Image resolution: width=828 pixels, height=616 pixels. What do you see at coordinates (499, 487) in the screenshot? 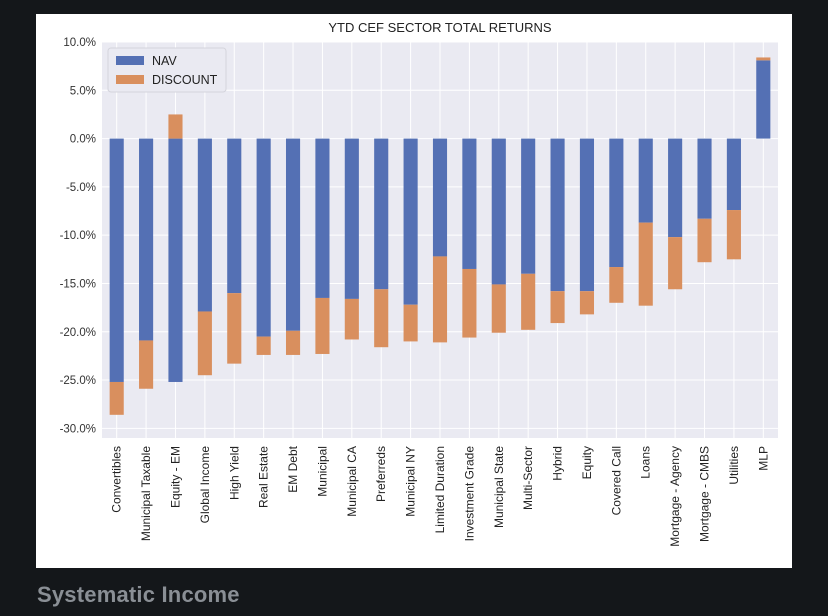
I see `x-tick-label: Municipal State` at bounding box center [499, 487].